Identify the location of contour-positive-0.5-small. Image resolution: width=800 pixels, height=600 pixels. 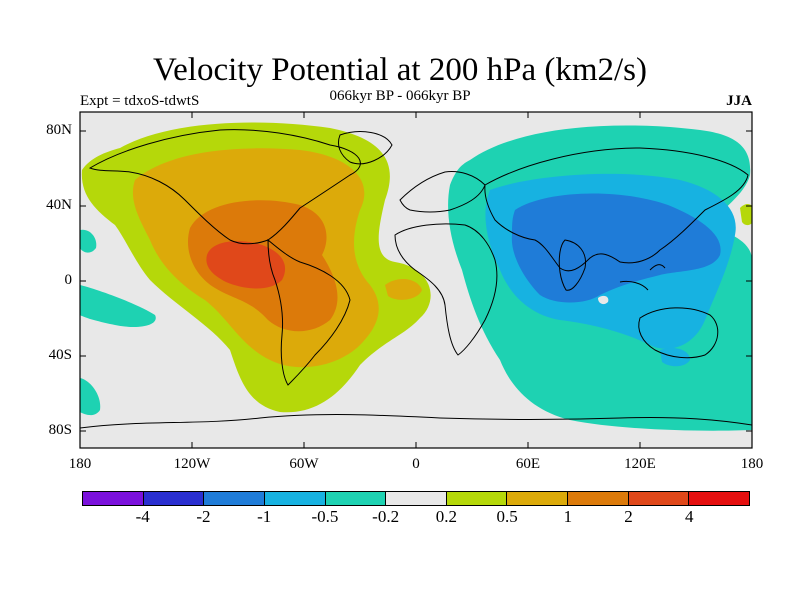
(403, 289).